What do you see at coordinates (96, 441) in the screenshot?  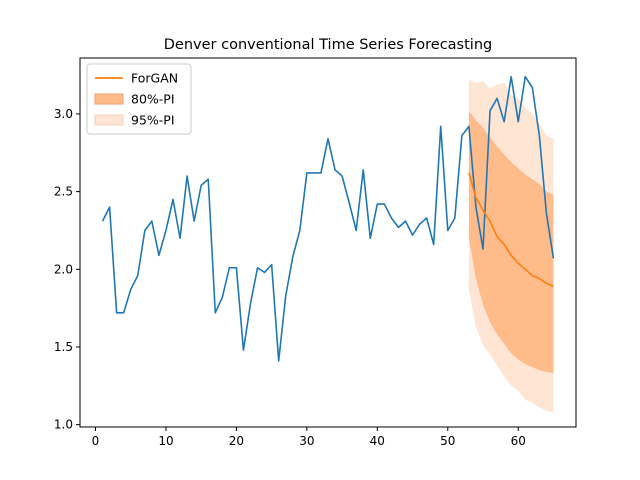 I see `x-tick-label: 0` at bounding box center [96, 441].